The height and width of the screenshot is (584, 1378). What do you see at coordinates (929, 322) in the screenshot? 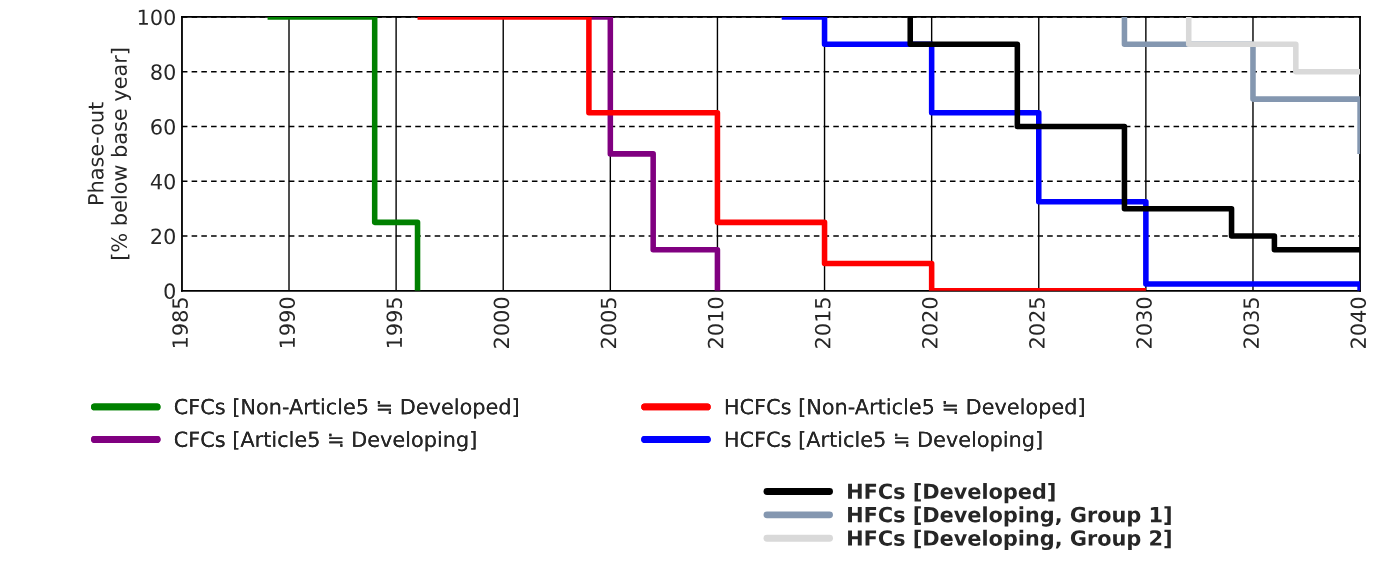
I see `x-tick-label: 2020` at bounding box center [929, 322].